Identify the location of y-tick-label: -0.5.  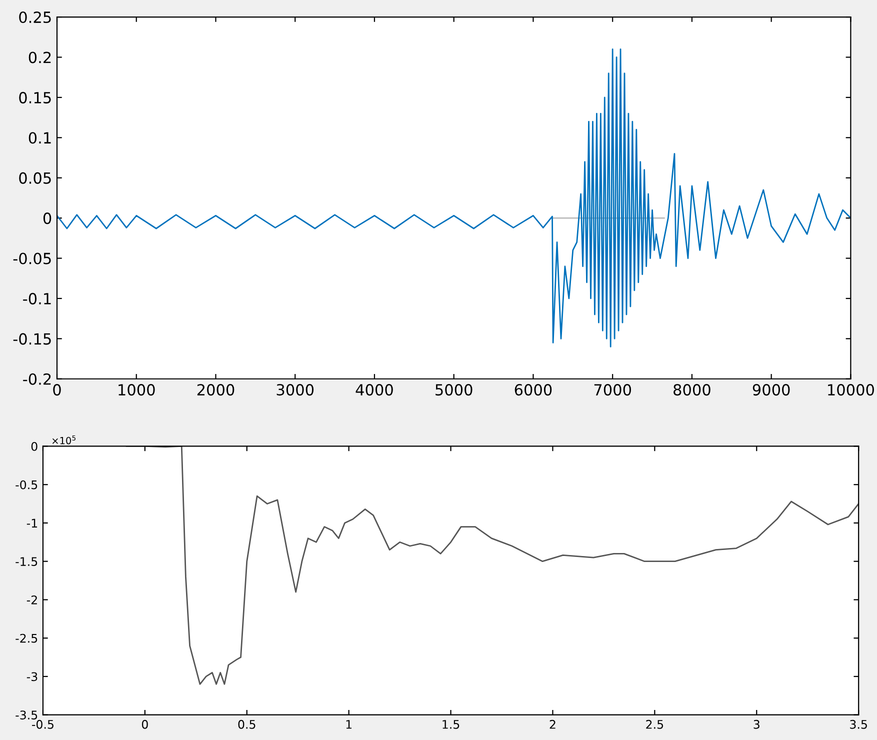
(27, 485).